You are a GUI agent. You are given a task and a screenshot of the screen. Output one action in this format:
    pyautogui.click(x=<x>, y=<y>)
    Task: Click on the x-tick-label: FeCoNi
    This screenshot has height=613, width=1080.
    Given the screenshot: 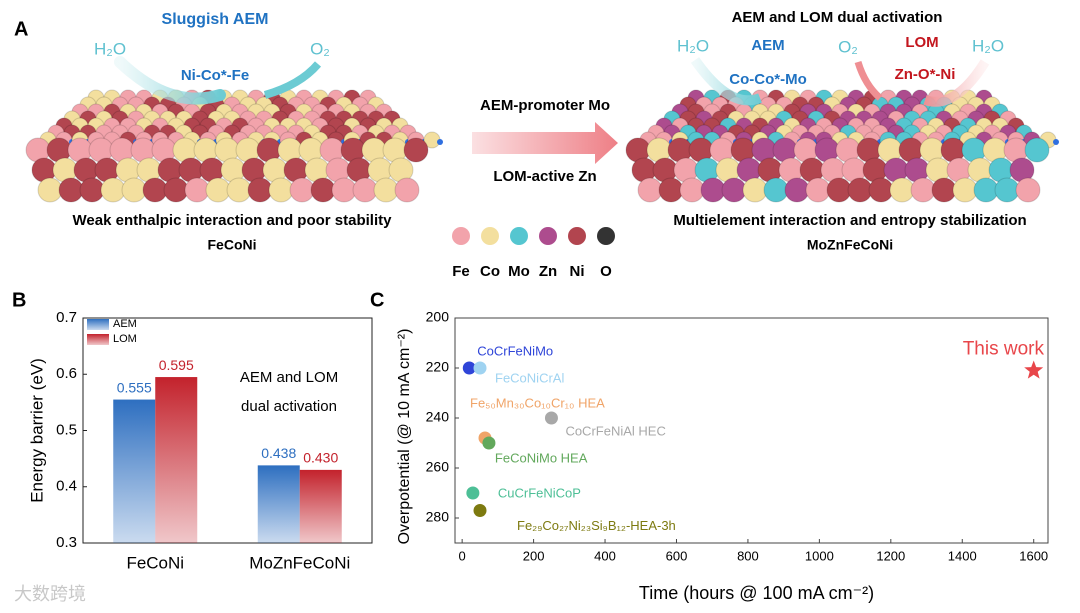 What is the action you would take?
    pyautogui.click(x=155, y=562)
    